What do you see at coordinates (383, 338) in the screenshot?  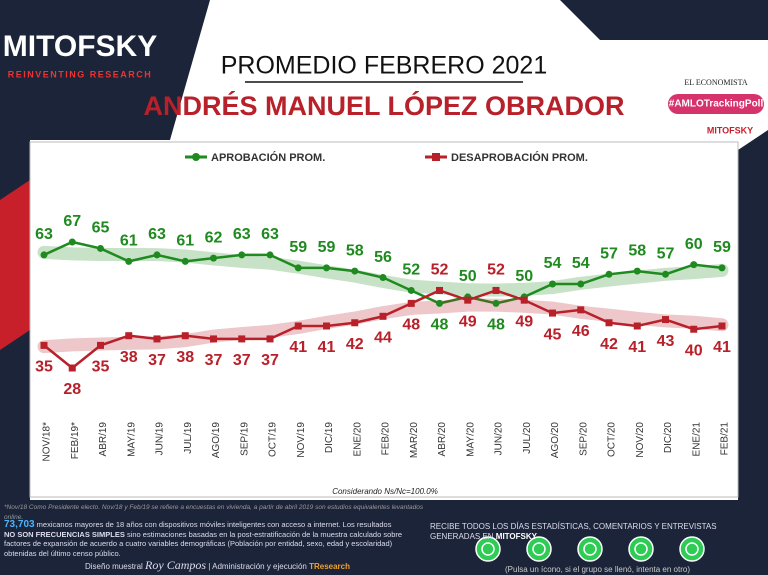 I see `data-label: 44` at bounding box center [383, 338].